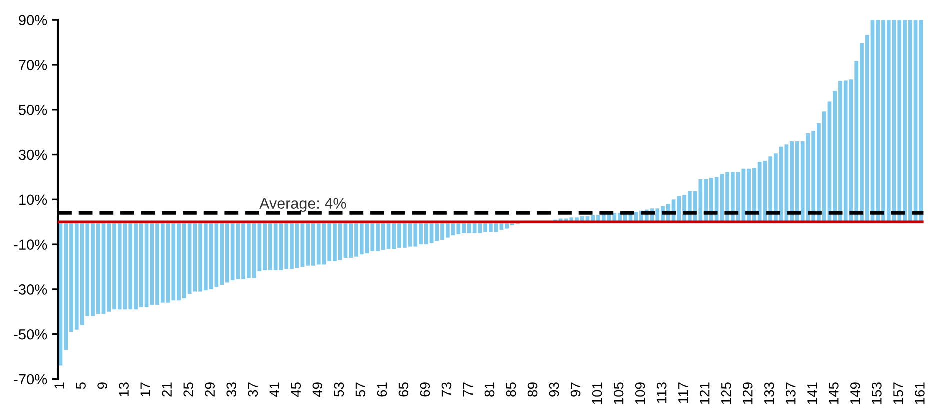 The height and width of the screenshot is (410, 936). Describe the element at coordinates (619, 393) in the screenshot. I see `x-tick-label: 105` at that location.